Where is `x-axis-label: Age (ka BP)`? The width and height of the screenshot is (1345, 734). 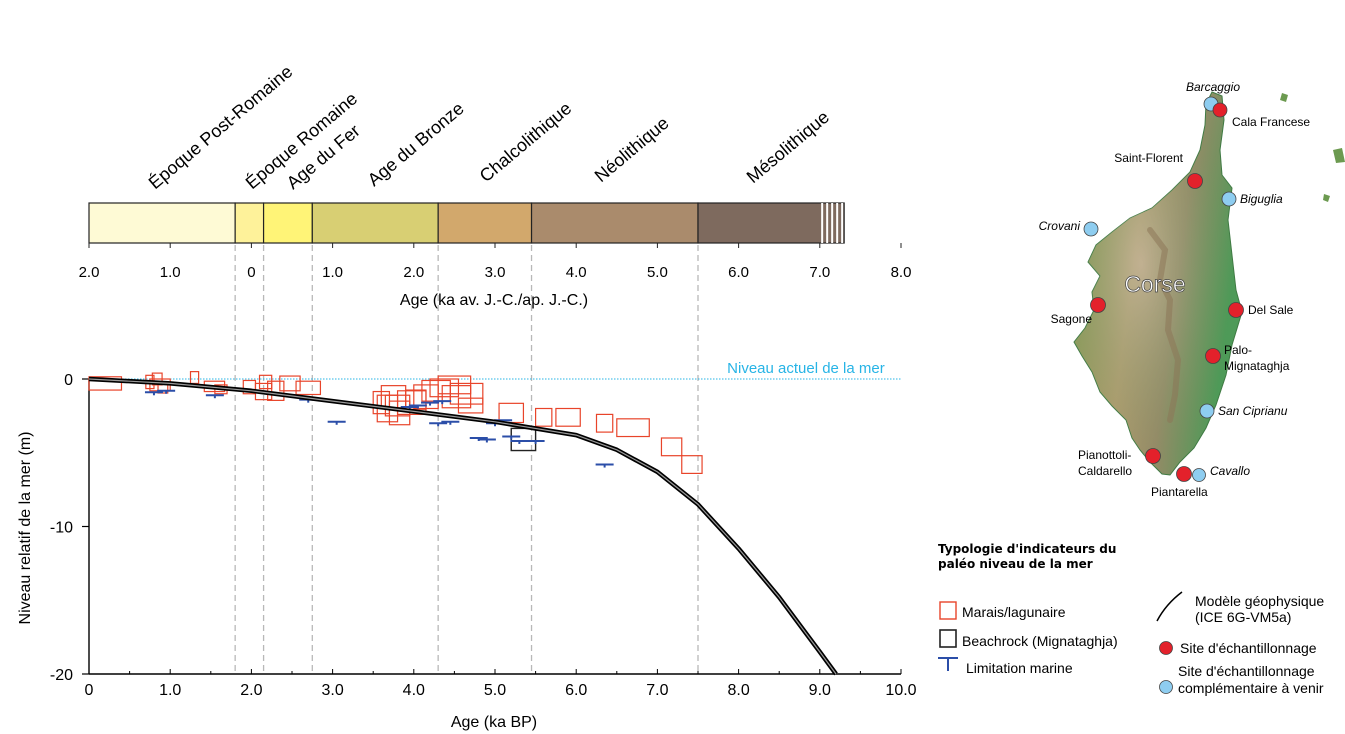
x-axis-label: Age (ka BP) is located at coordinates (494, 722).